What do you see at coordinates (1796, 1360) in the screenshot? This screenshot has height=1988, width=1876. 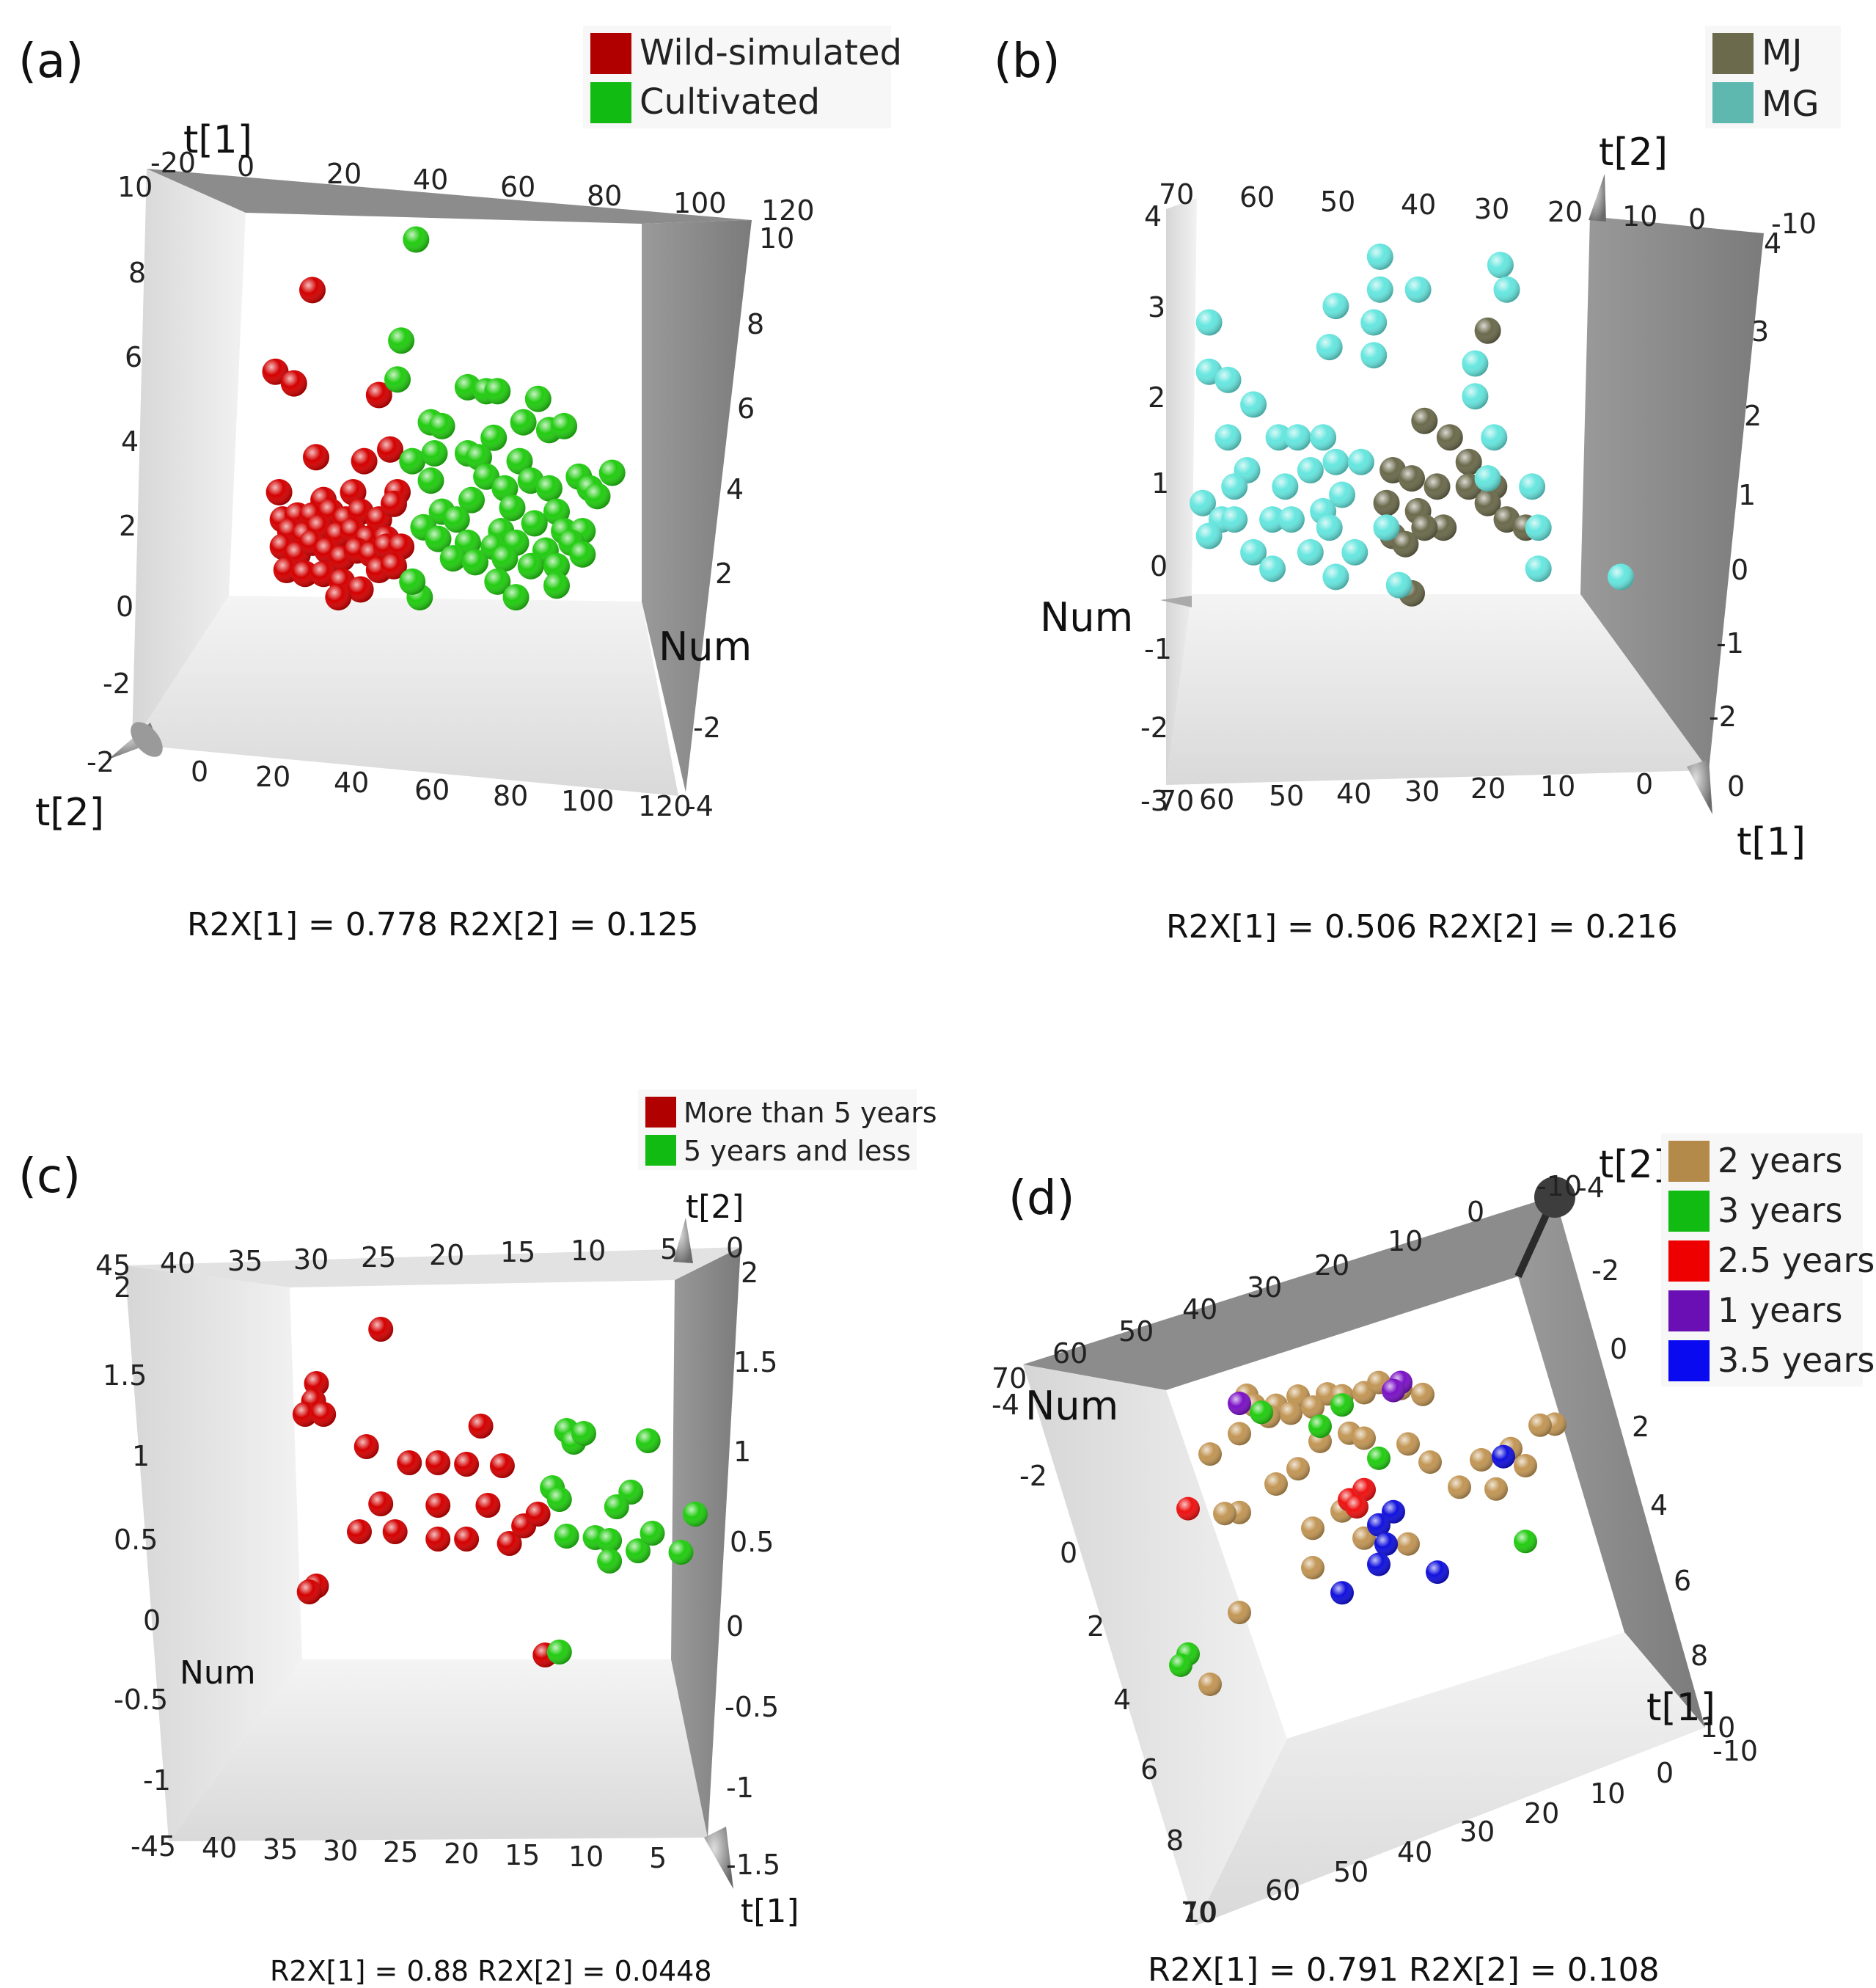 I see `legend-label-d-4: 3.5 years` at bounding box center [1796, 1360].